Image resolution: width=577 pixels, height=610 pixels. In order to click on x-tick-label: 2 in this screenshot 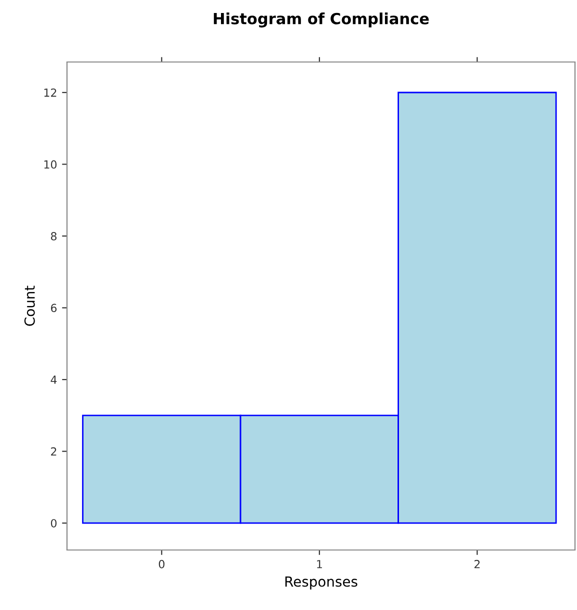, I will do `click(477, 564)`.